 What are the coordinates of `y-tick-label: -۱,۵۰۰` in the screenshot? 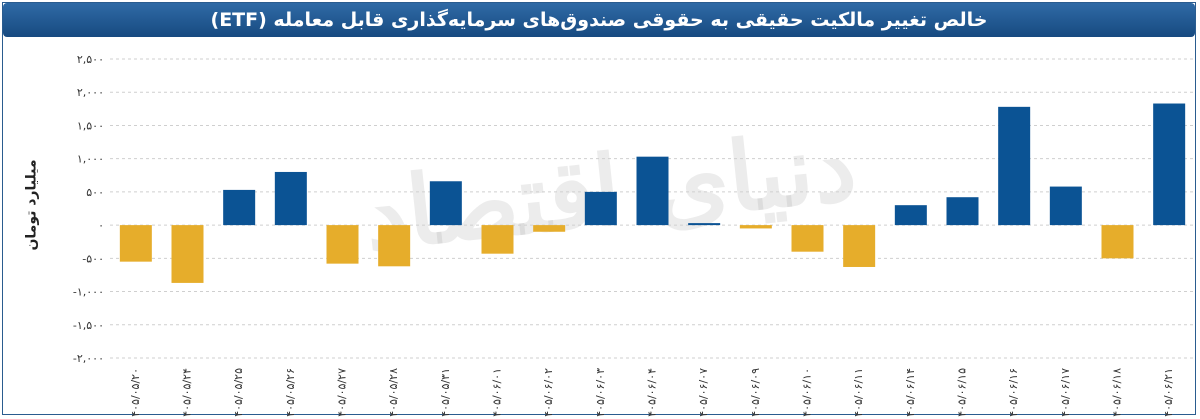 It's located at (88, 325).